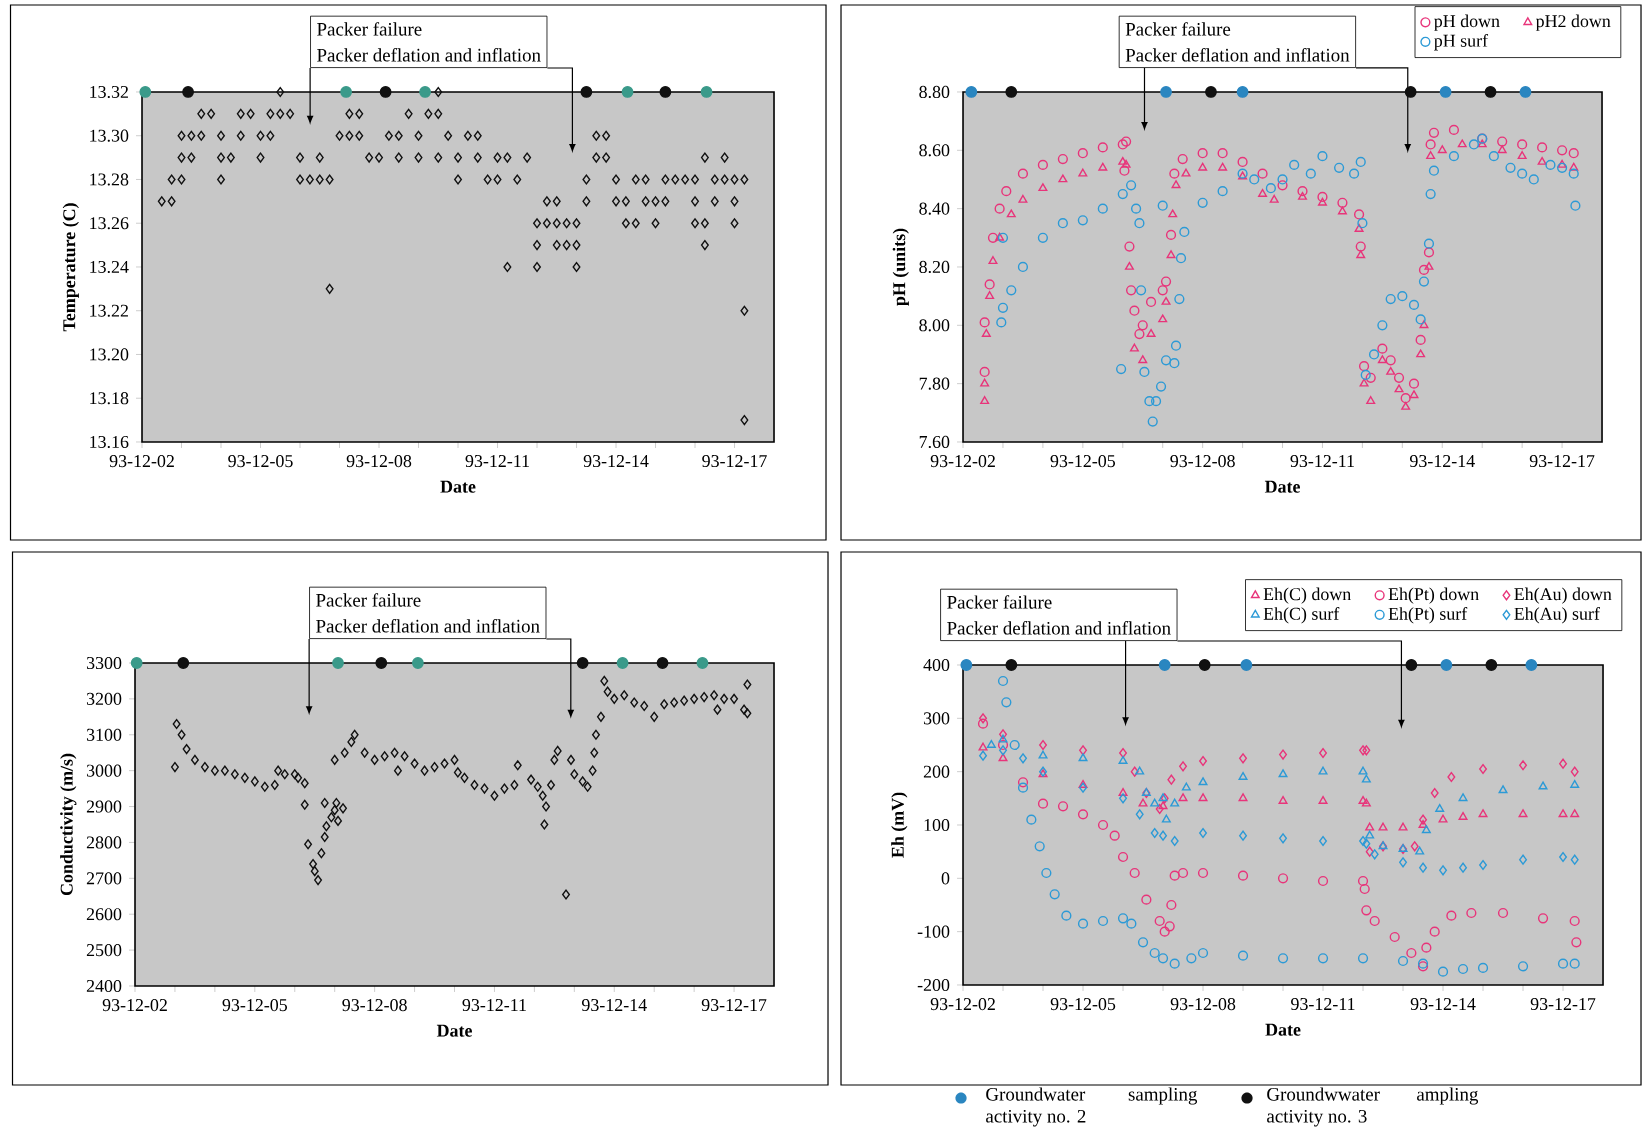 The image size is (1643, 1130). I want to click on y-tick-label: 2700, so click(104, 878).